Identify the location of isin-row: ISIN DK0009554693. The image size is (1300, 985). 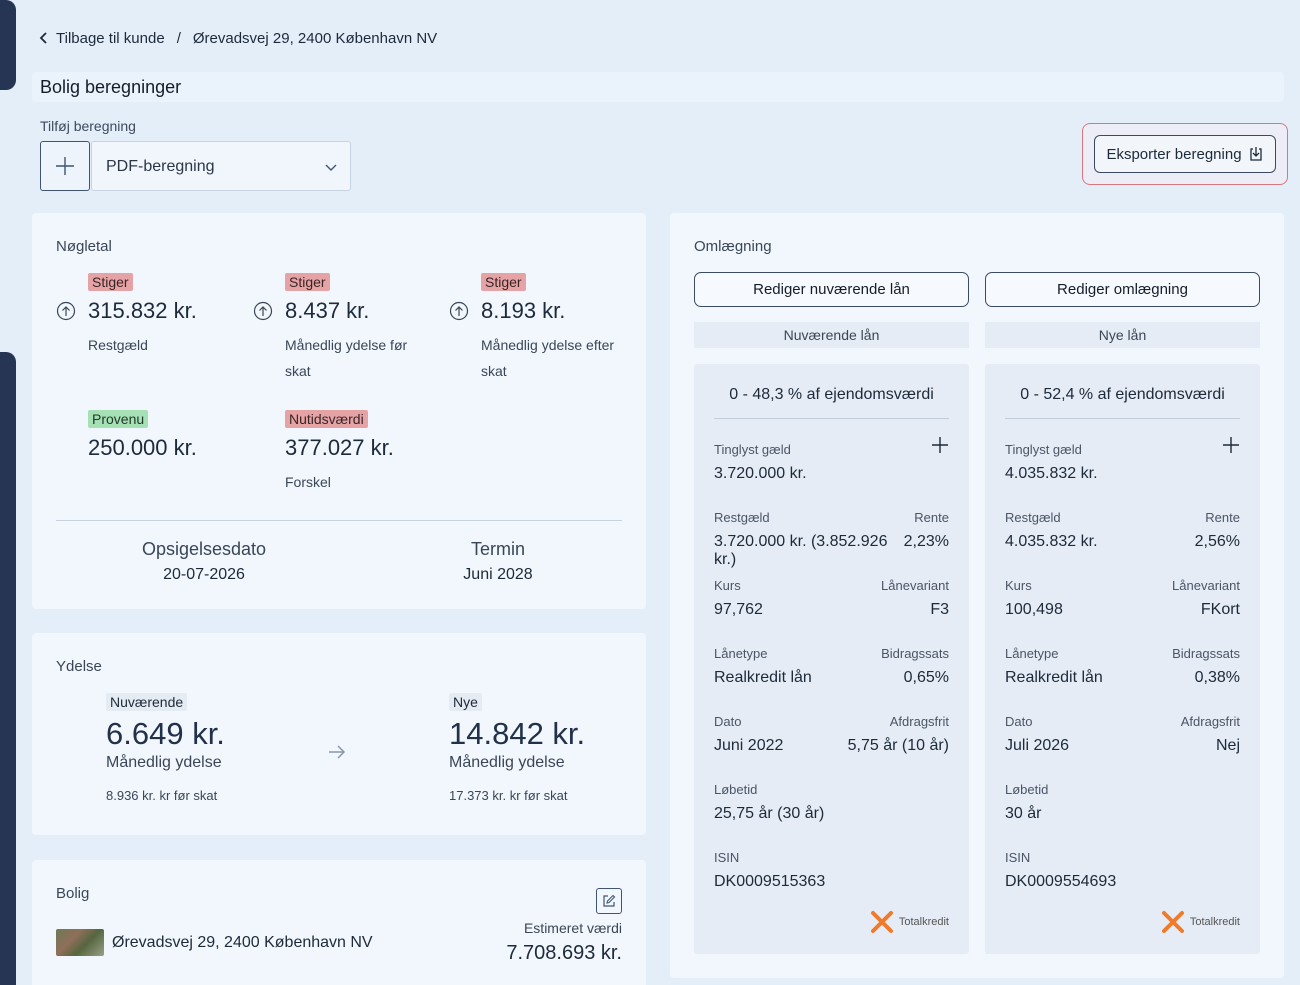
(1122, 870).